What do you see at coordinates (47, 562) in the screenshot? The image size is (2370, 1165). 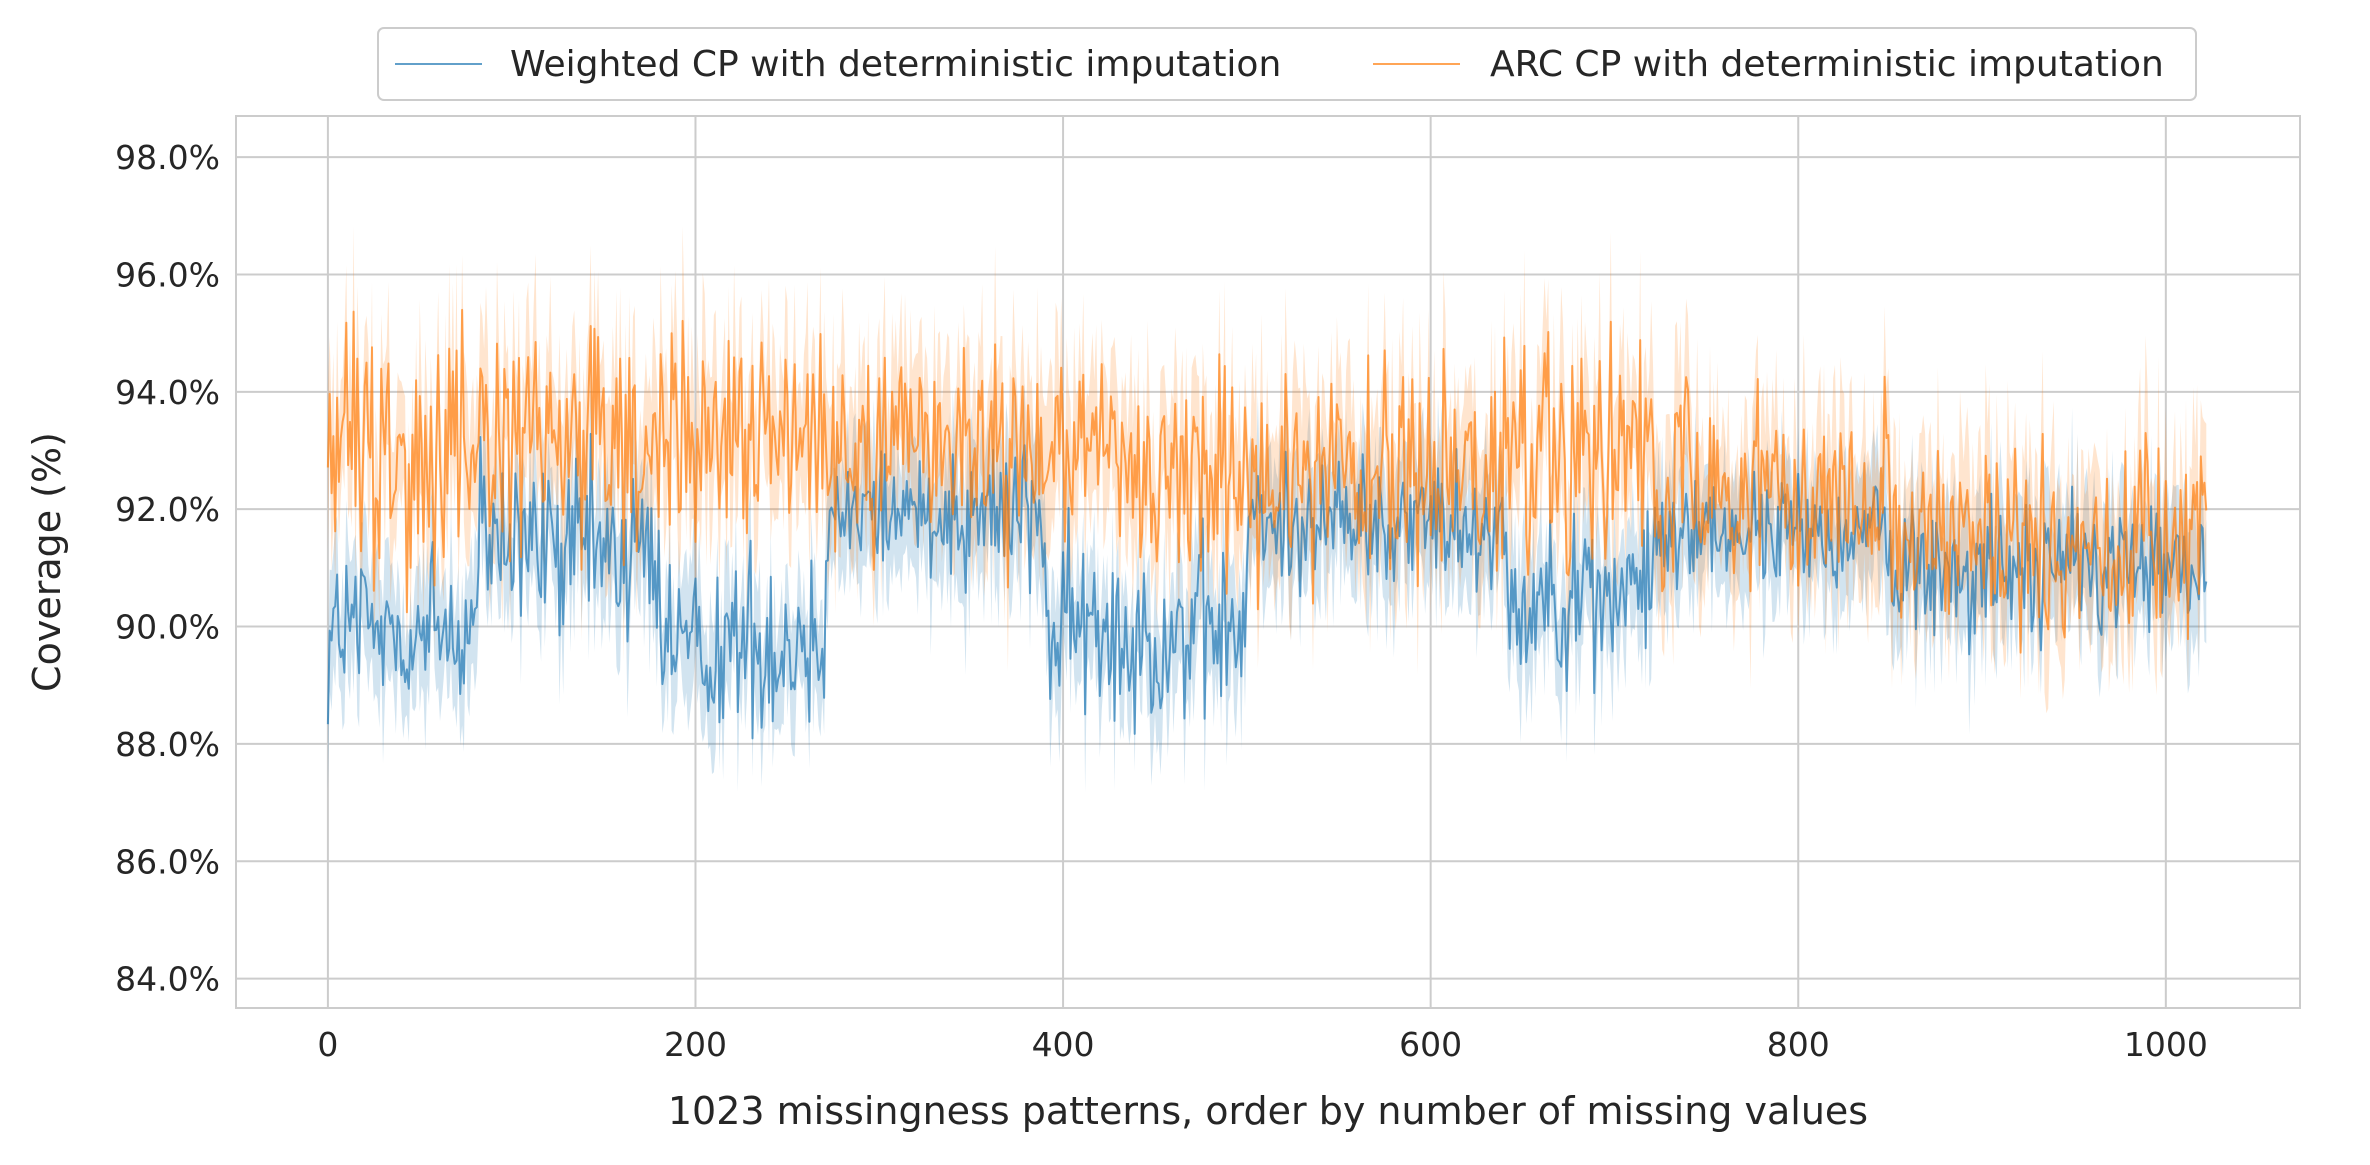 I see `y-axis-label: Coverage (%)` at bounding box center [47, 562].